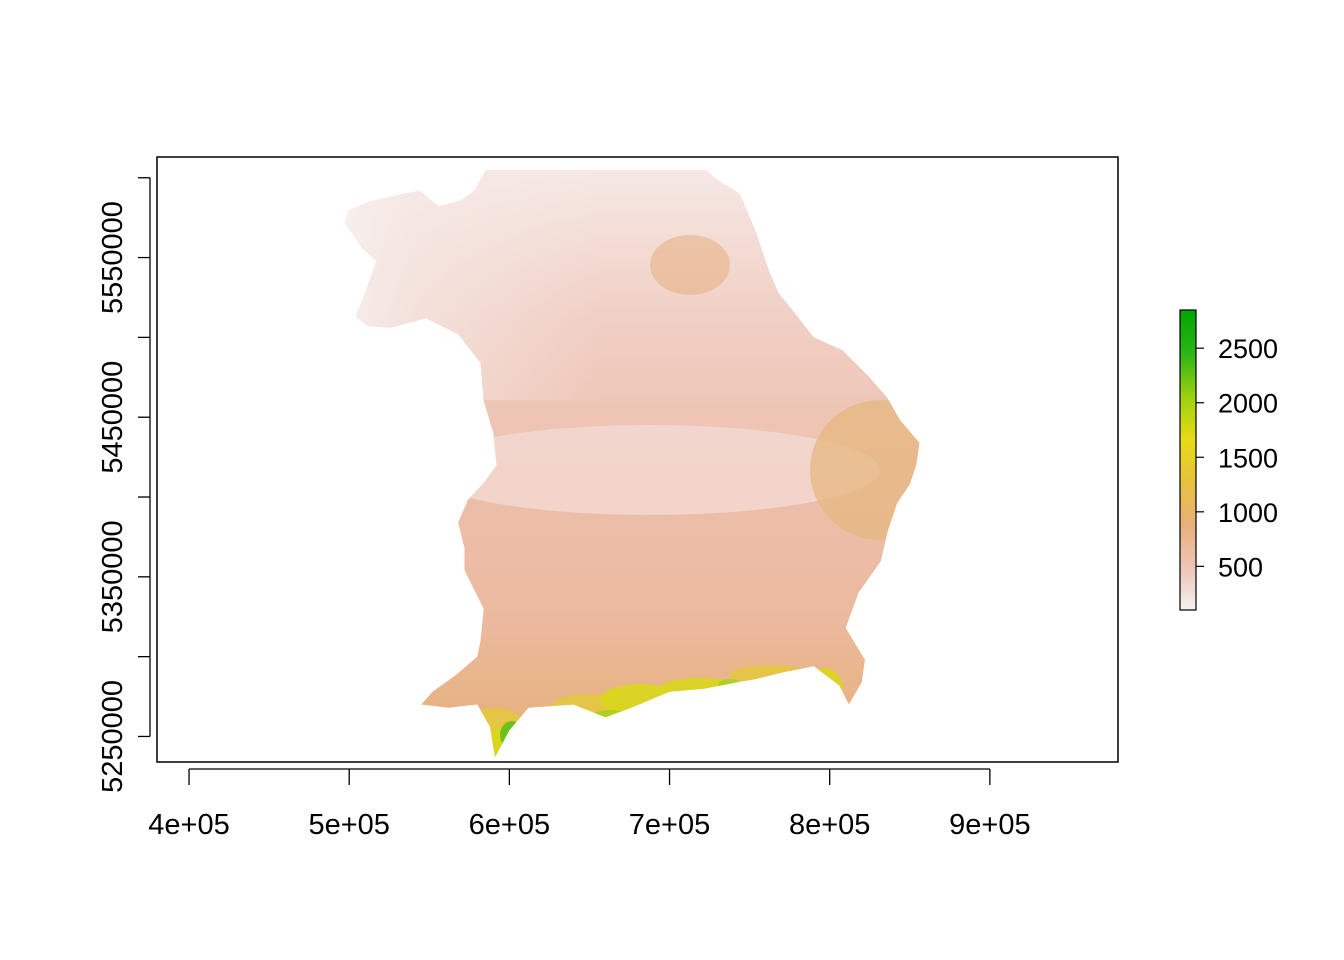 Image resolution: width=1344 pixels, height=960 pixels. I want to click on raster-east-highland, so click(865, 470).